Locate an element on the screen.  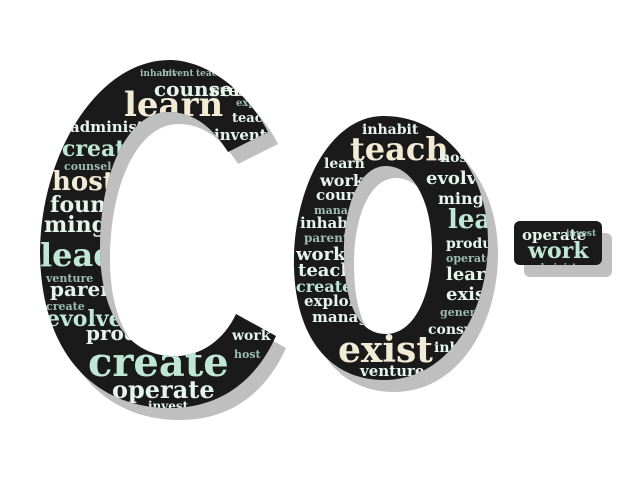
dash-word: invest is located at coordinates (581, 234).